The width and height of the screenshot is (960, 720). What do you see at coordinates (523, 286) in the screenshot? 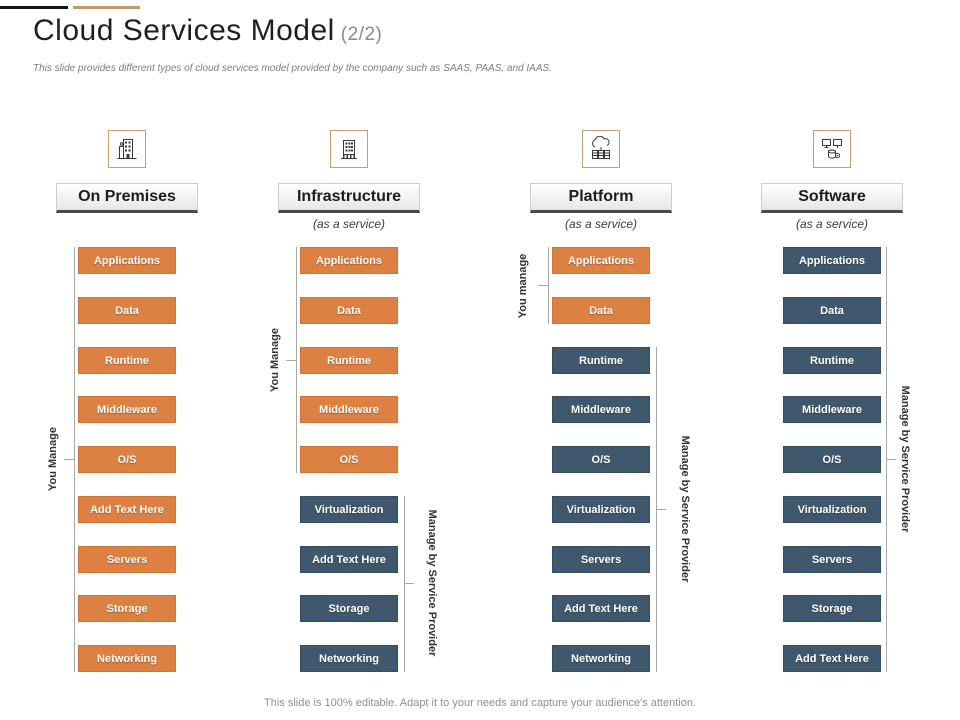
I see `you-manage-label: You manage` at bounding box center [523, 286].